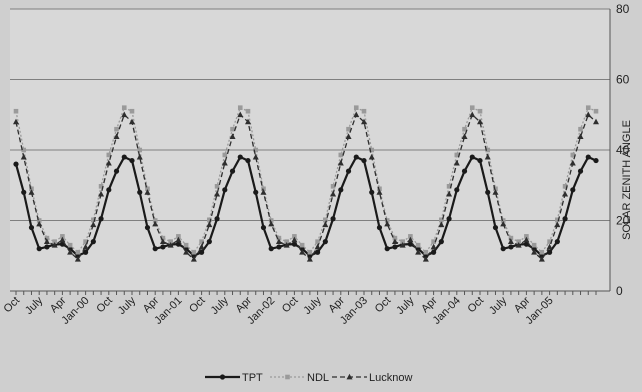 Image resolution: width=642 pixels, height=392 pixels. Describe the element at coordinates (623, 9) in the screenshot. I see `y-tick-label: 80` at that location.